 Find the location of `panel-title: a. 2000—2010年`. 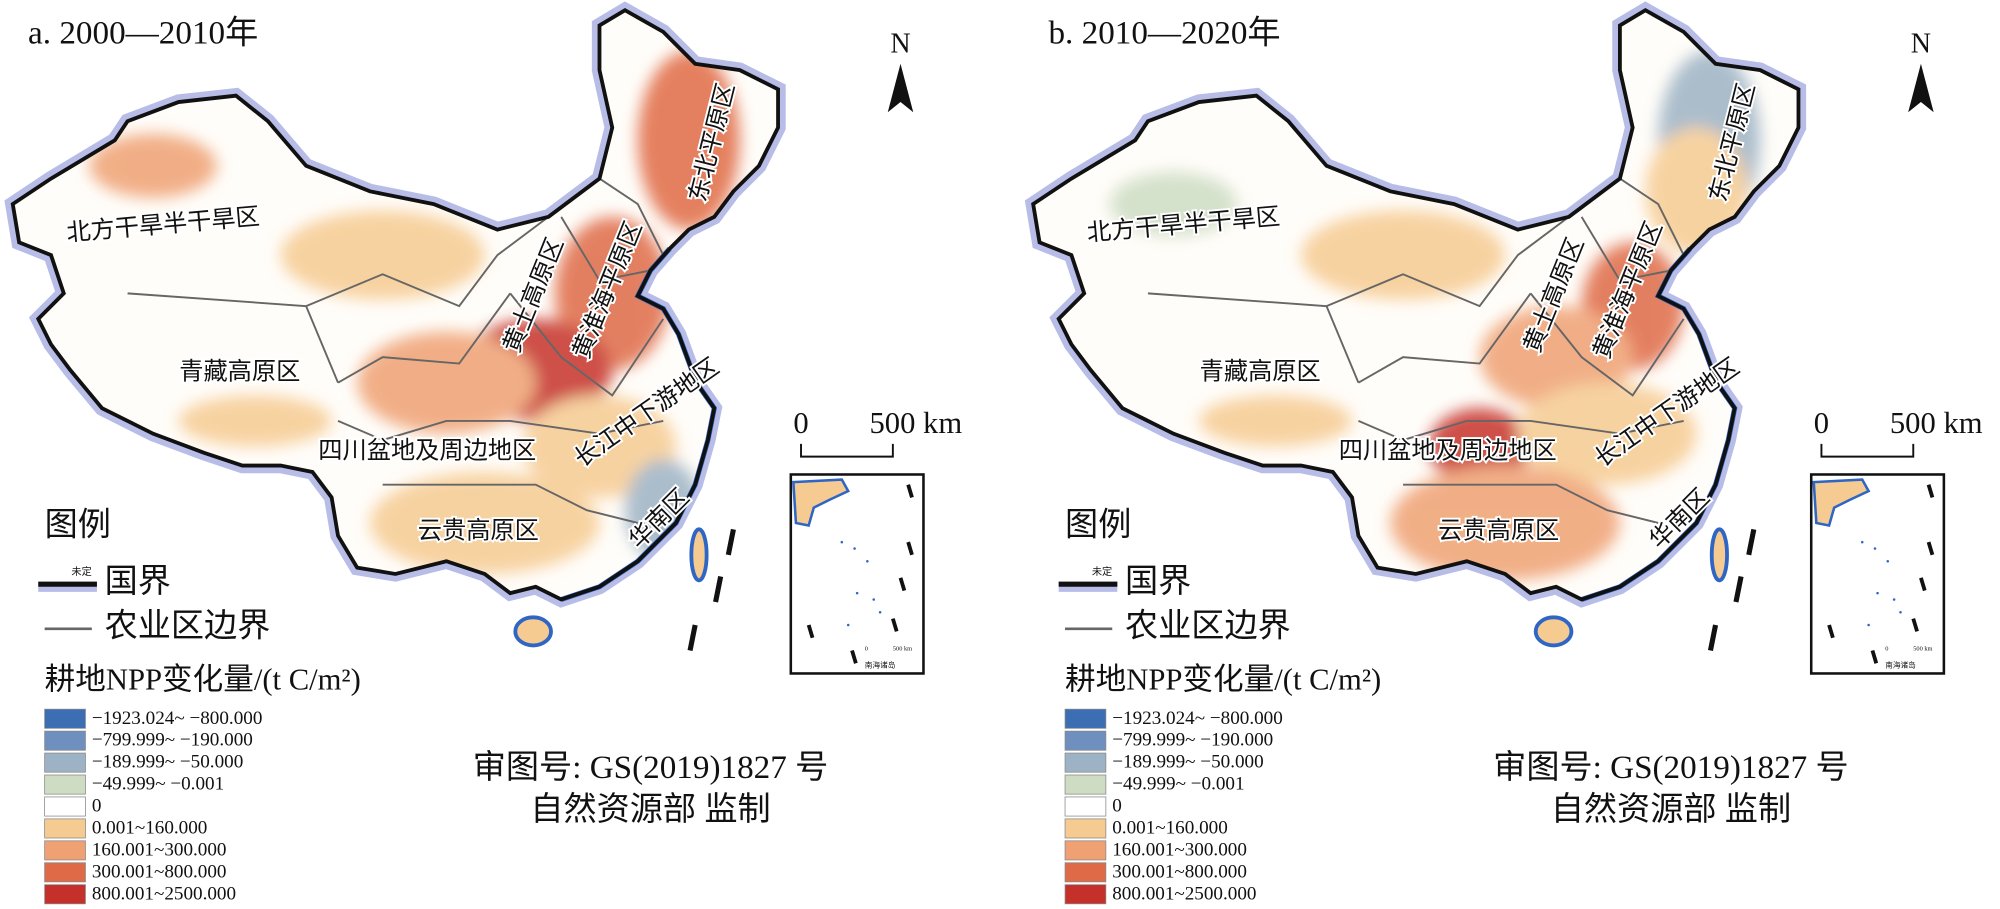

panel-title: a. 2000—2010年 is located at coordinates (143, 32).